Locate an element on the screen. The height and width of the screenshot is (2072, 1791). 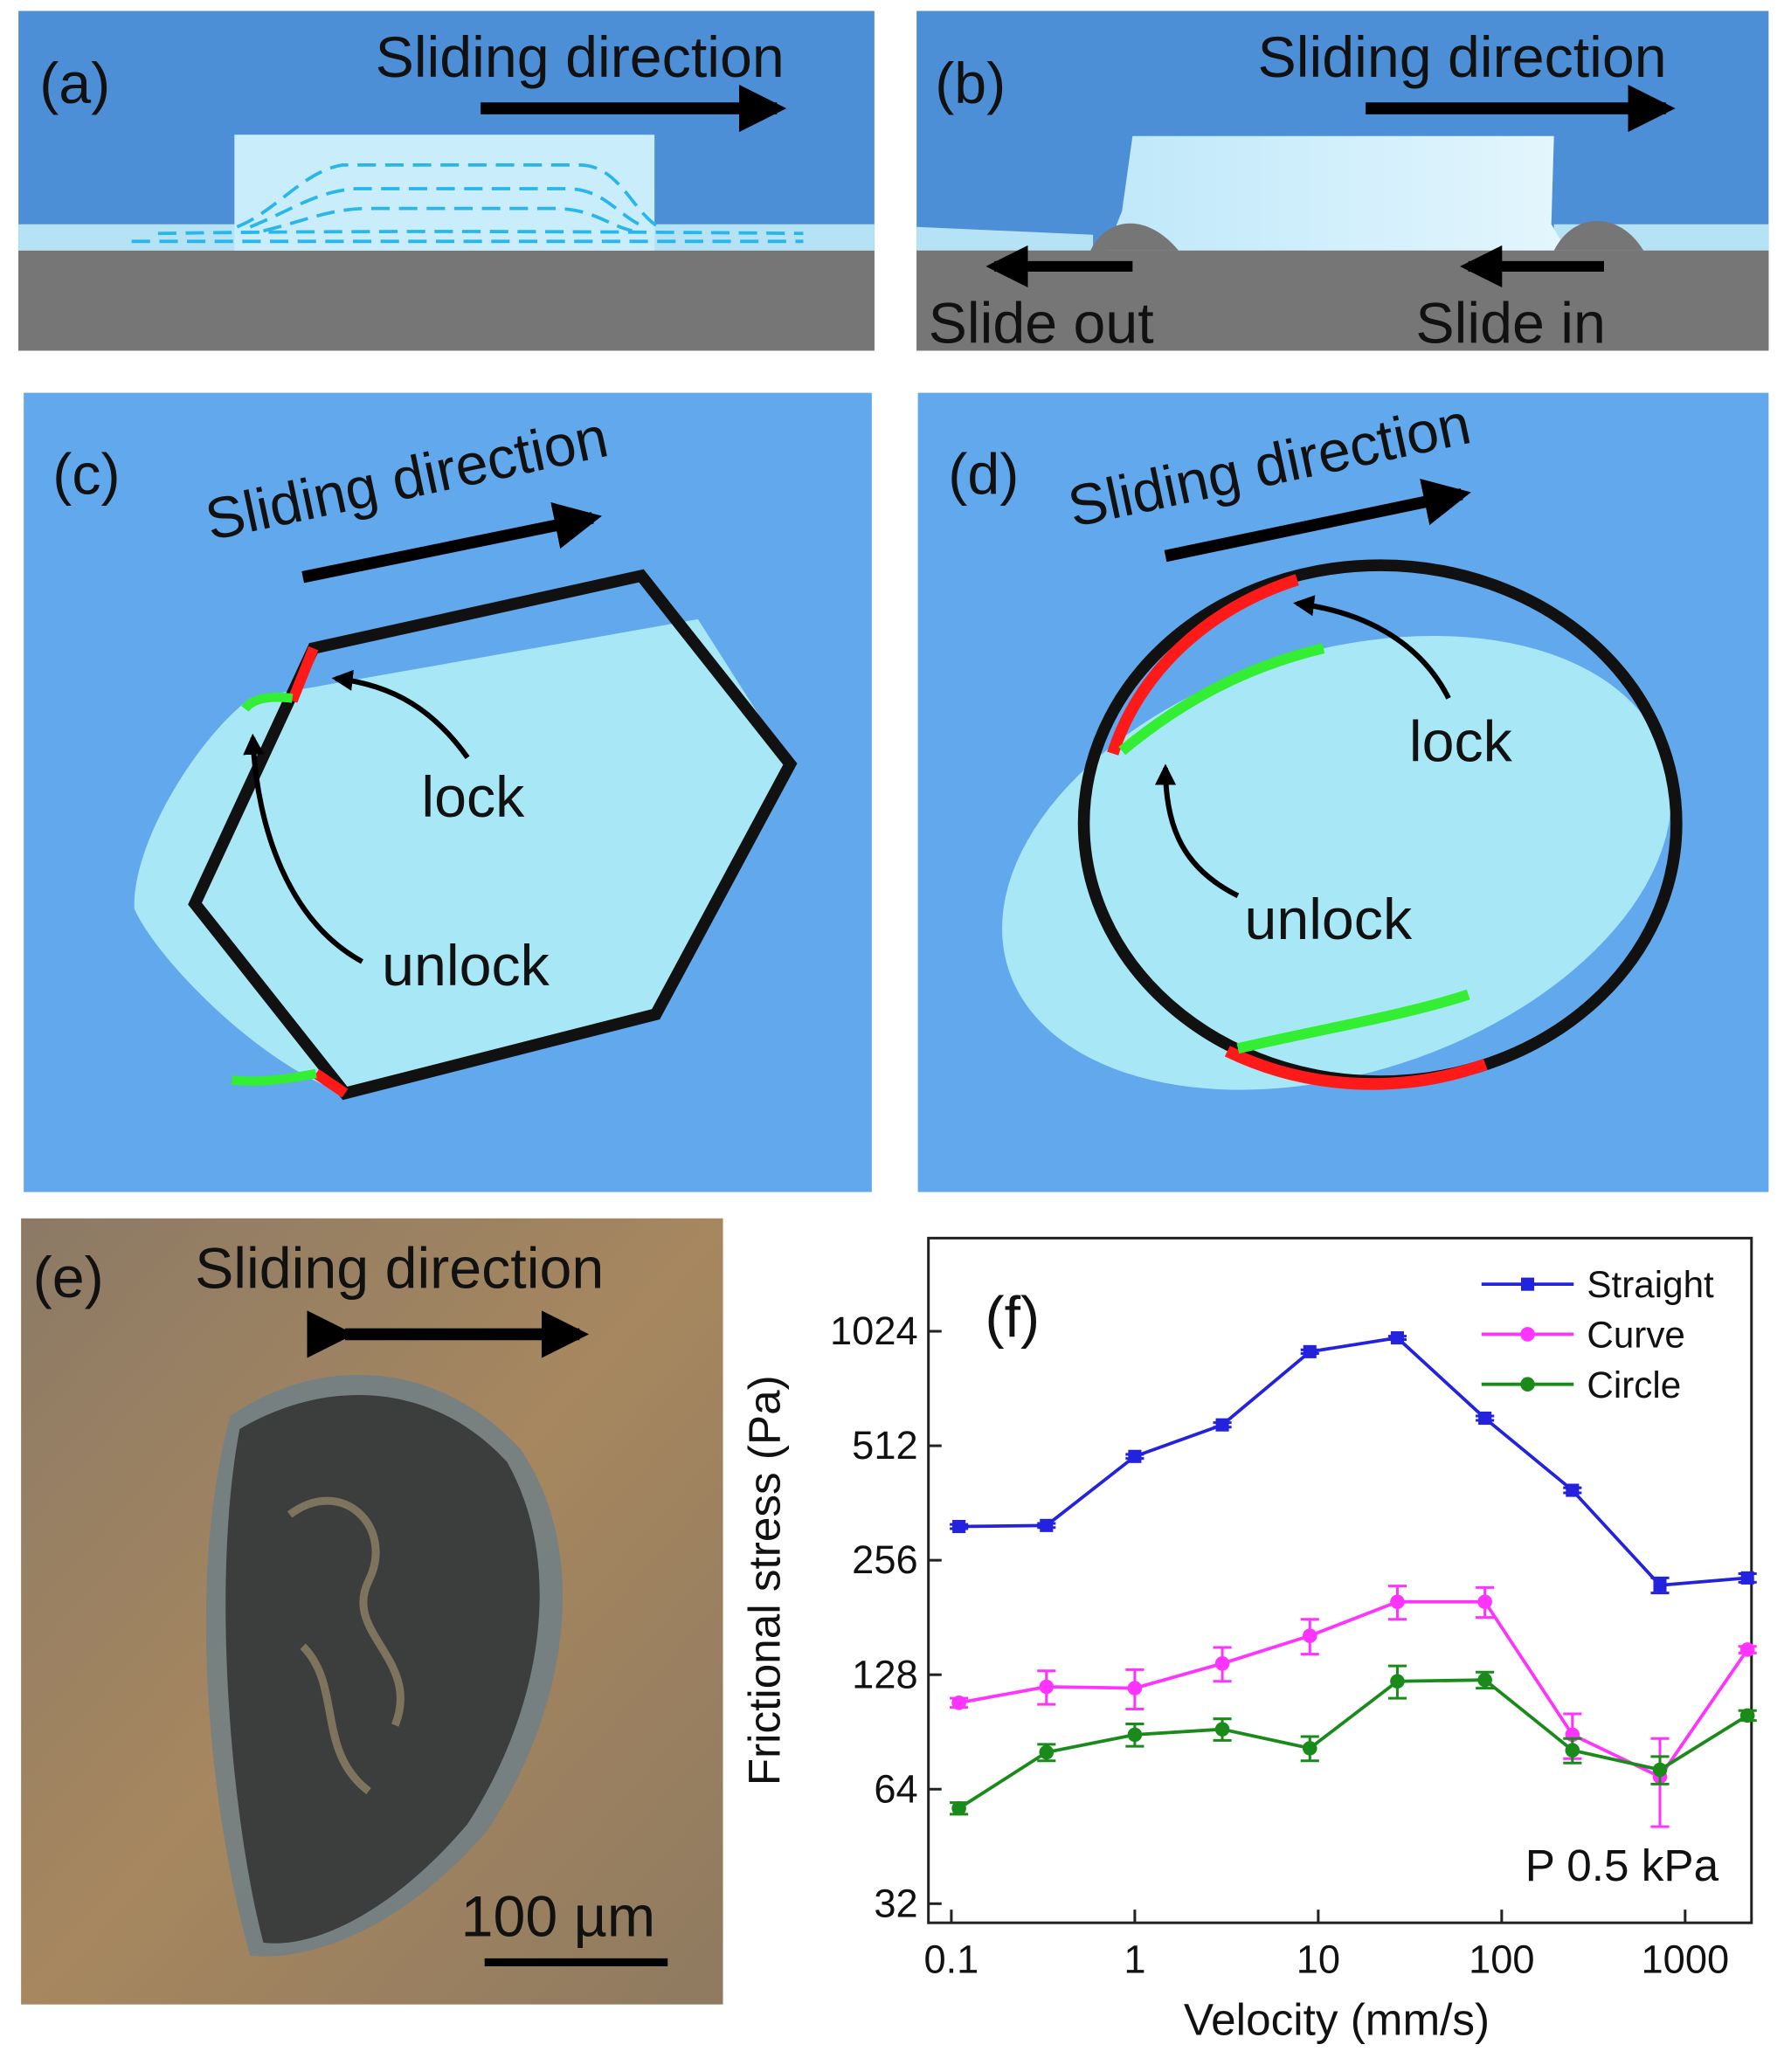
panel-label: (b) is located at coordinates (970, 84).